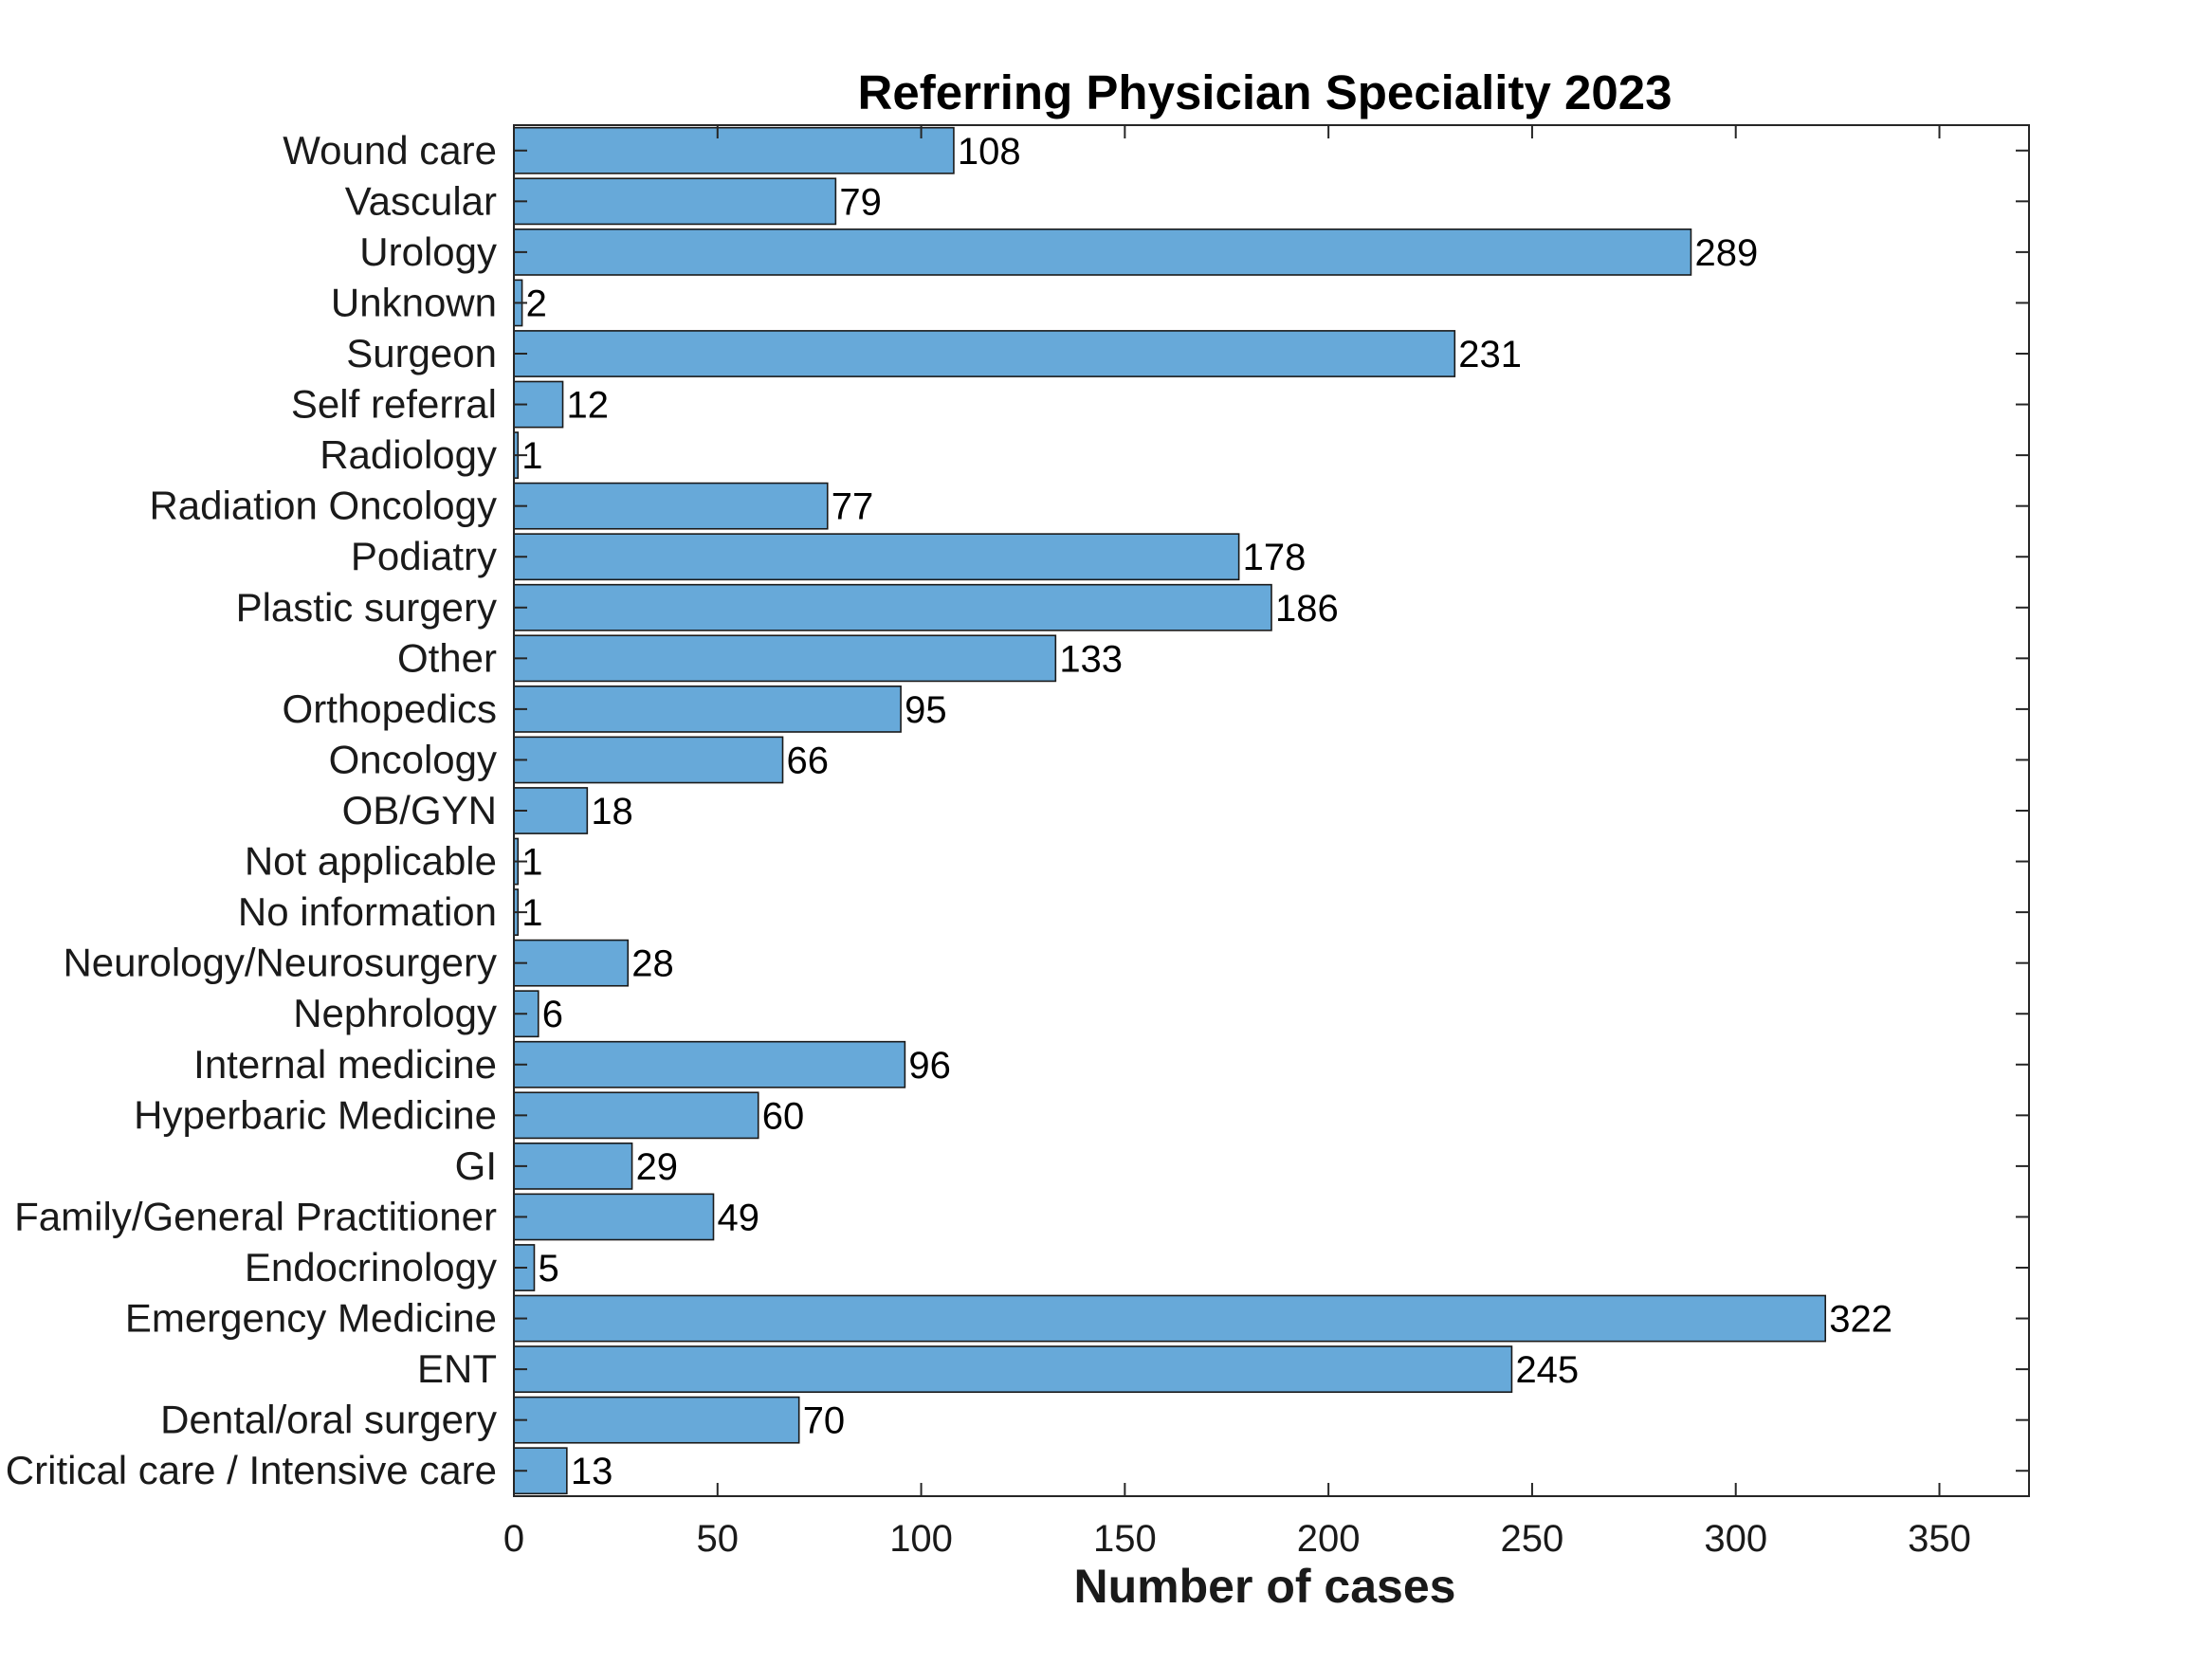 The image size is (2212, 1664). I want to click on x-tick-label: 100, so click(921, 1539).